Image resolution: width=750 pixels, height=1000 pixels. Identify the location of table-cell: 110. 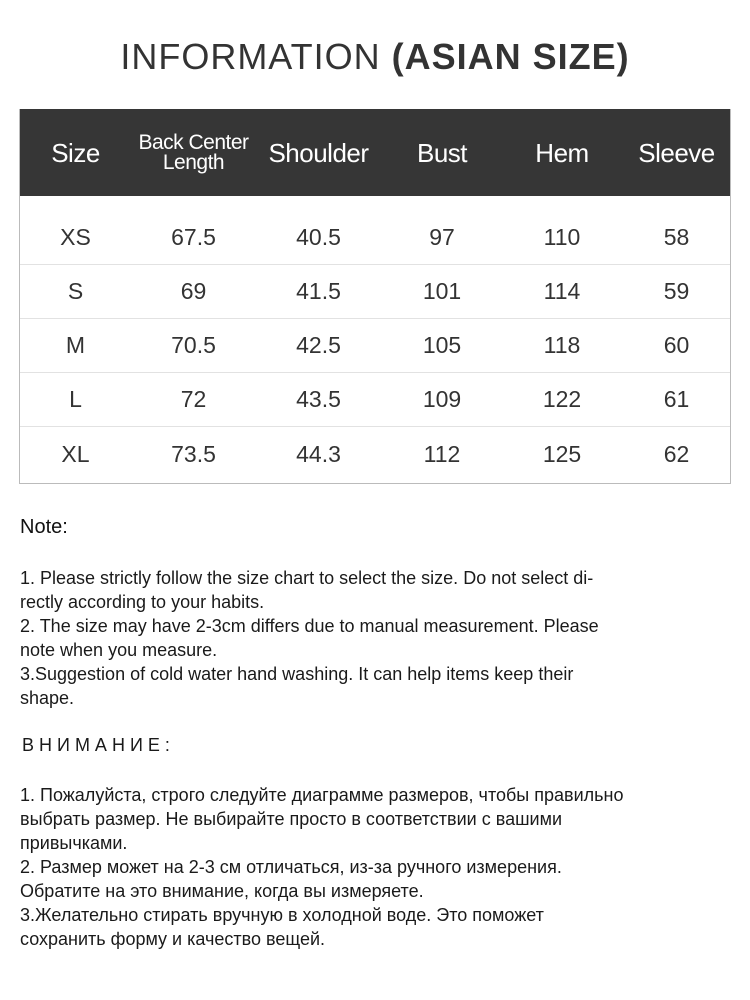
(562, 237).